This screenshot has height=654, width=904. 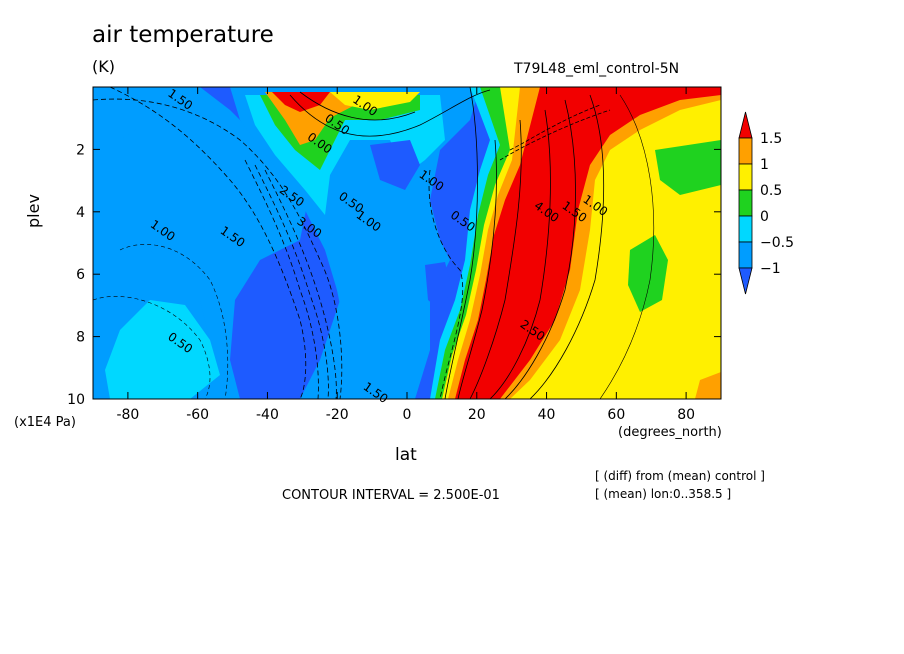 What do you see at coordinates (183, 35) in the screenshot?
I see `chart-title: air temperature` at bounding box center [183, 35].